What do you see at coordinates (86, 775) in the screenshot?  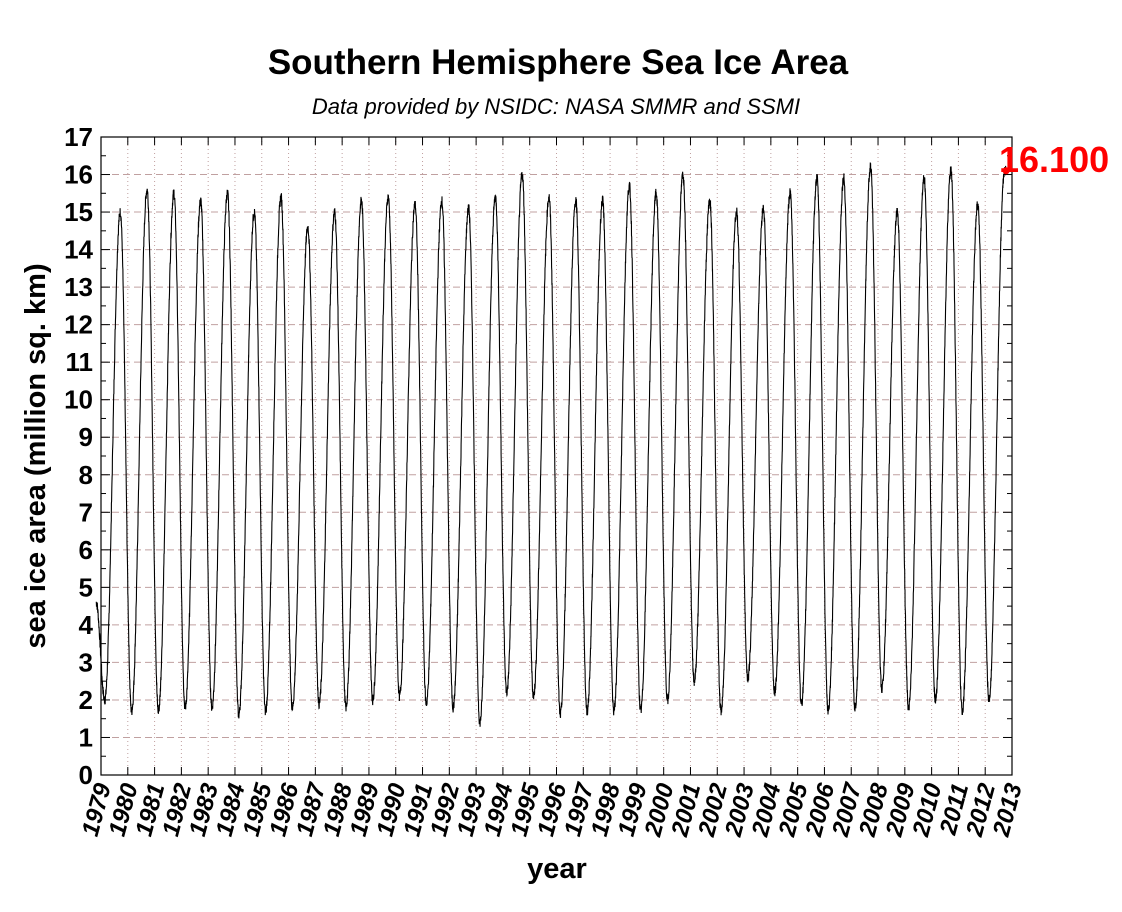 I see `y-tick-label: 0` at bounding box center [86, 775].